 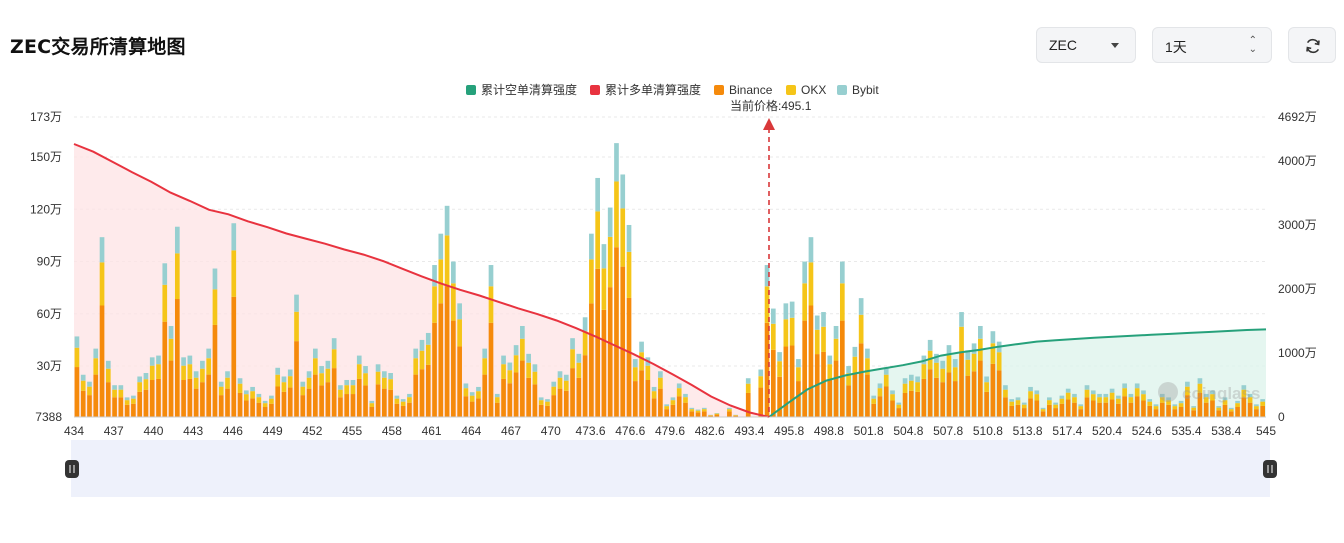 I want to click on x-tick-label: 513.8, so click(x=1028, y=431).